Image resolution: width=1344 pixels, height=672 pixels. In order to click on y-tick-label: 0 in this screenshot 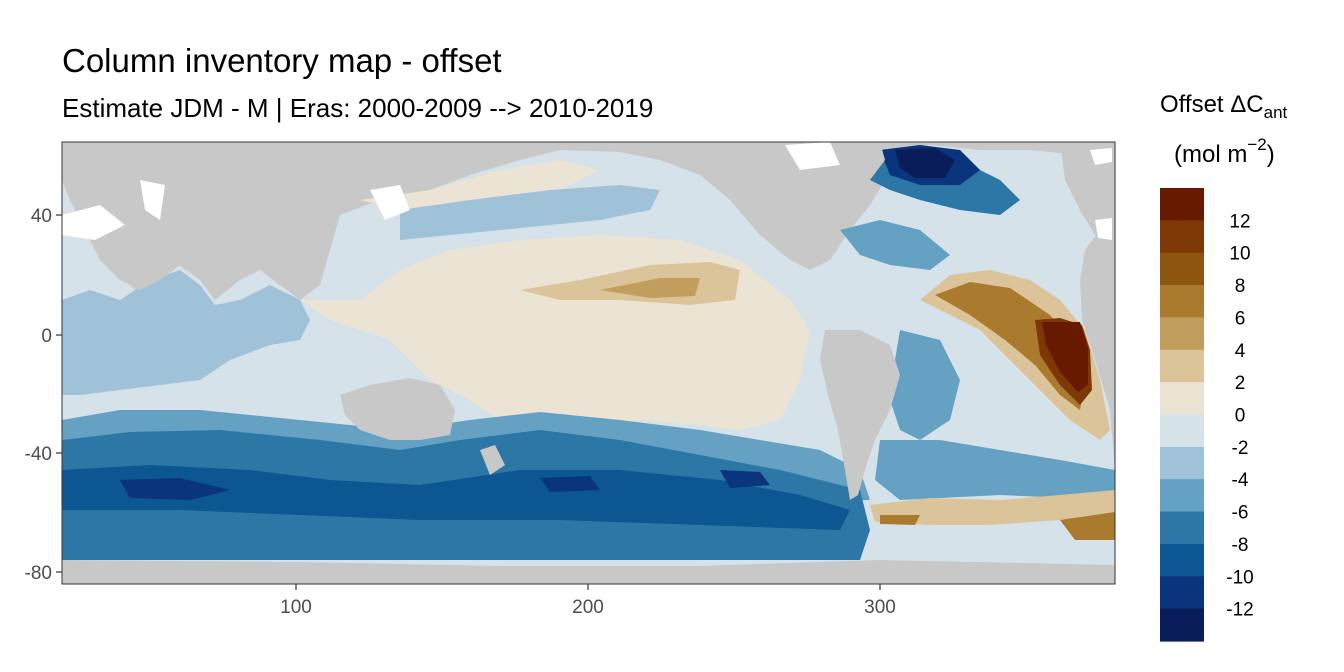, I will do `click(46, 336)`.